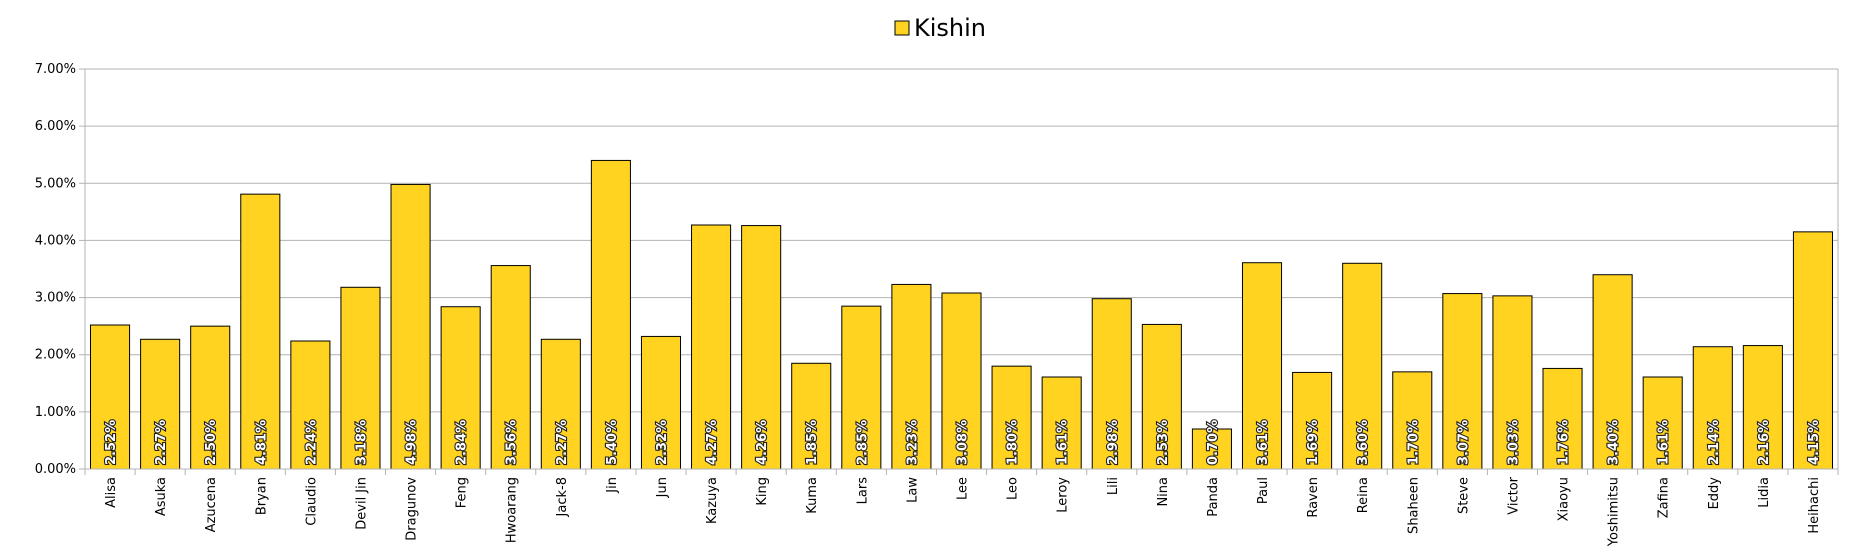  Describe the element at coordinates (1614, 512) in the screenshot. I see `x-tick-label: Yoshimitsu` at that location.